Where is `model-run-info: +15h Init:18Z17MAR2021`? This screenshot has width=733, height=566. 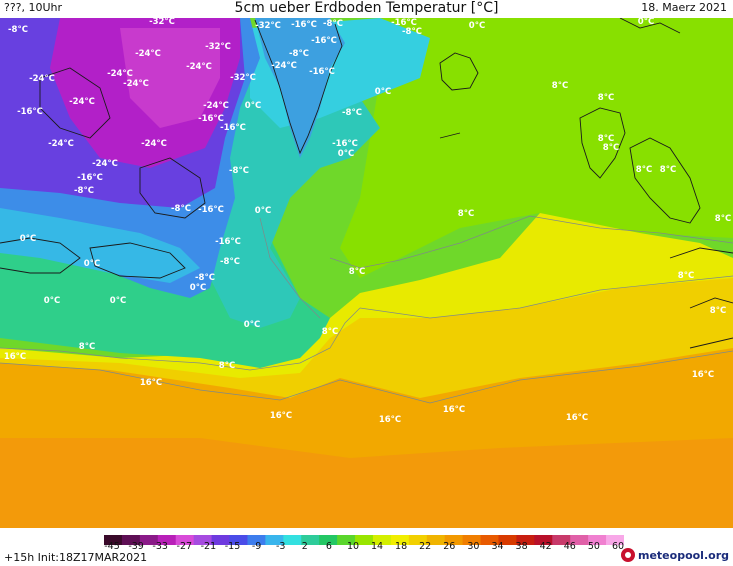
model-run-info: +15h Init:18Z17MAR2021 is located at coordinates (76, 557).